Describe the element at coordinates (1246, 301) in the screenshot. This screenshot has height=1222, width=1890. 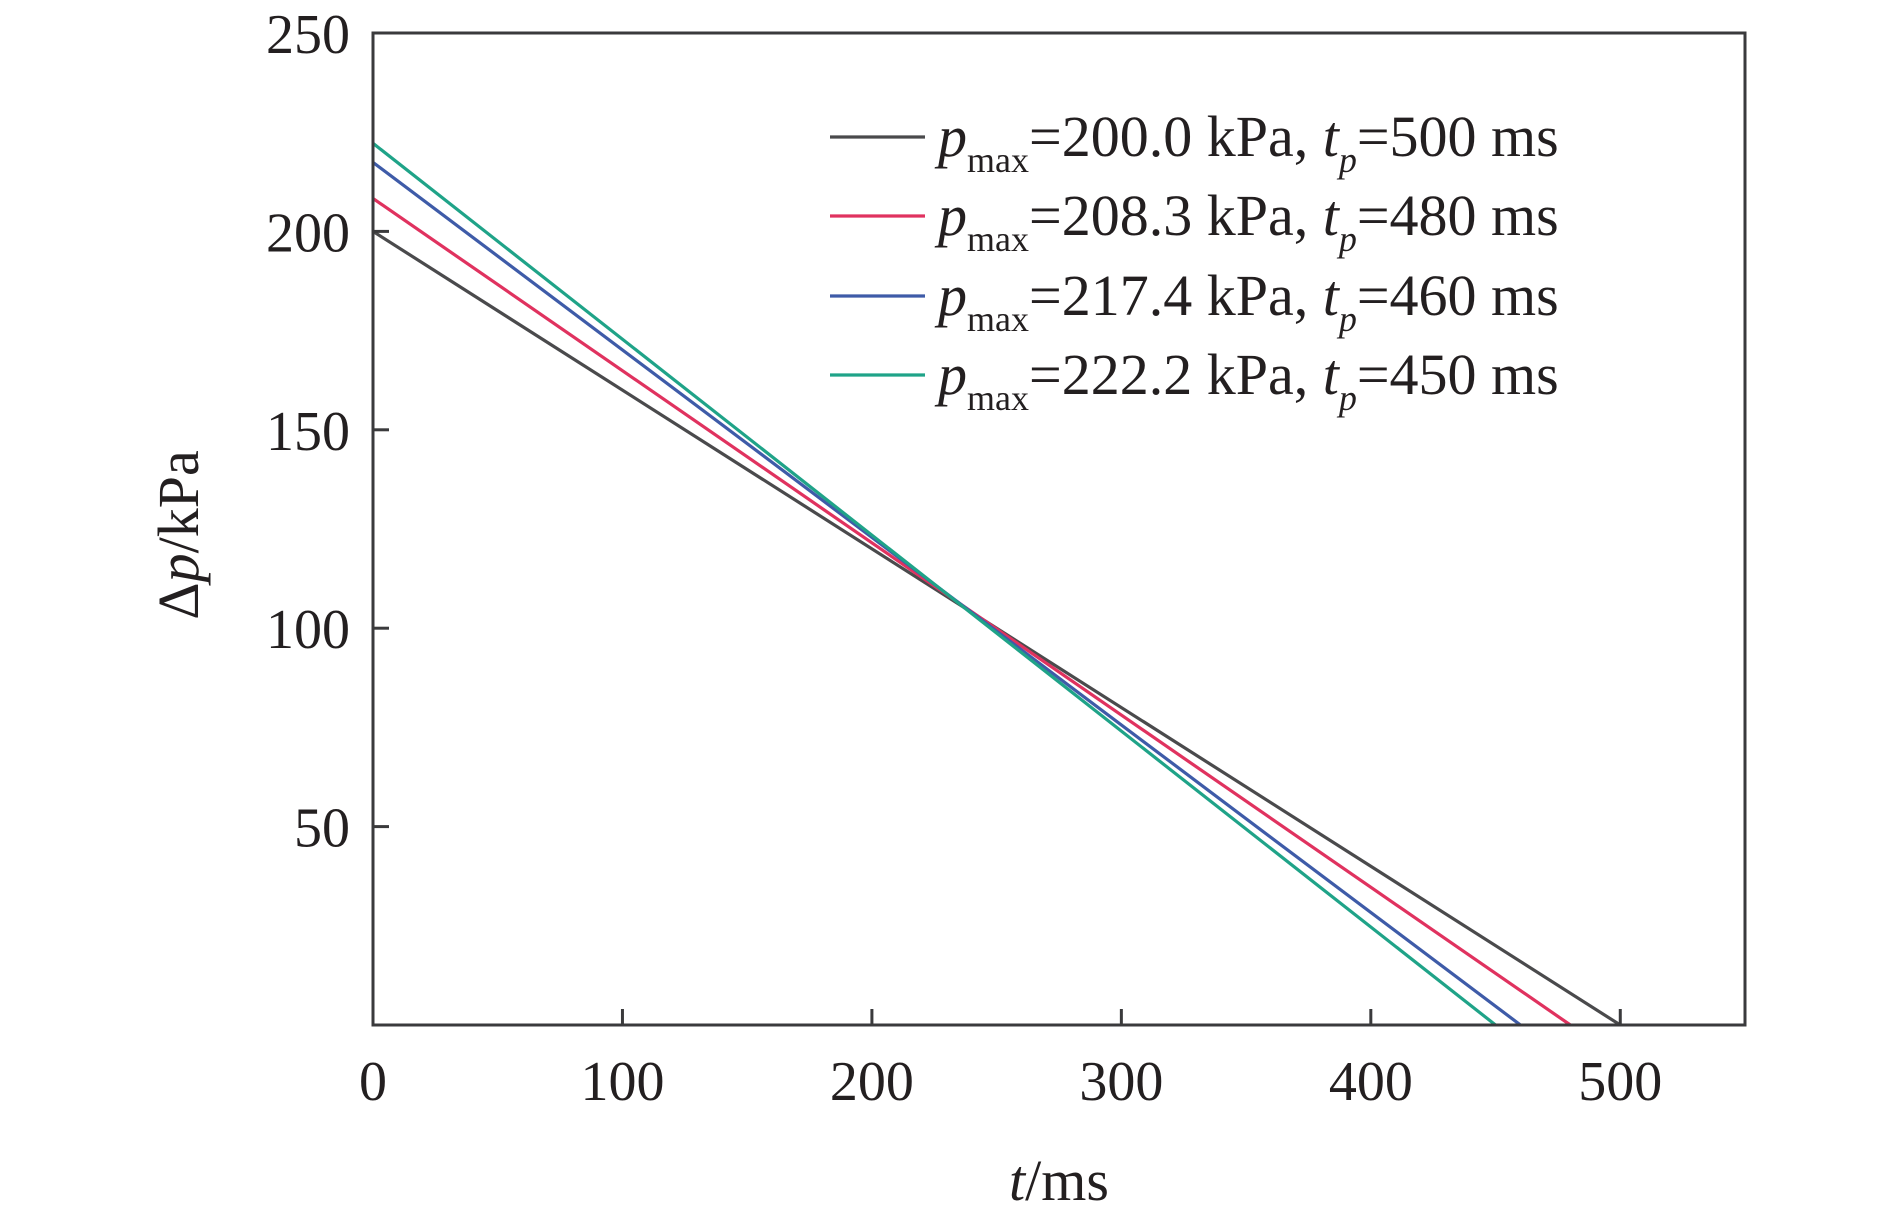
I see `legend-label: pmax=217.4 kPa, tp=460 ms` at that location.